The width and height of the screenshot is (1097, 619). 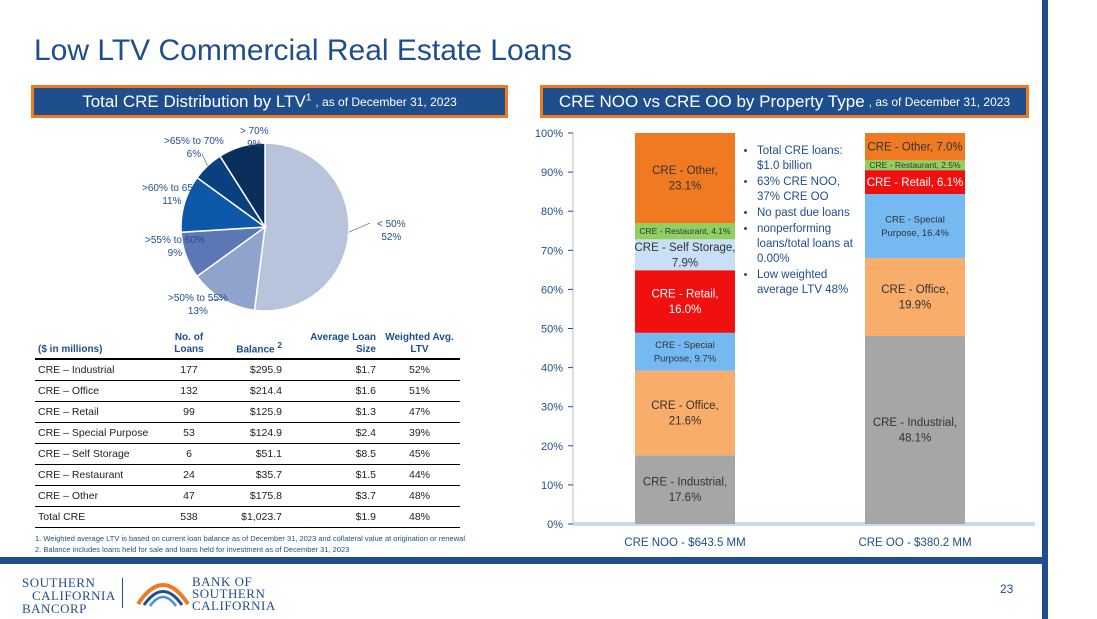 I want to click on bottom-accent-bar, so click(x=524, y=560).